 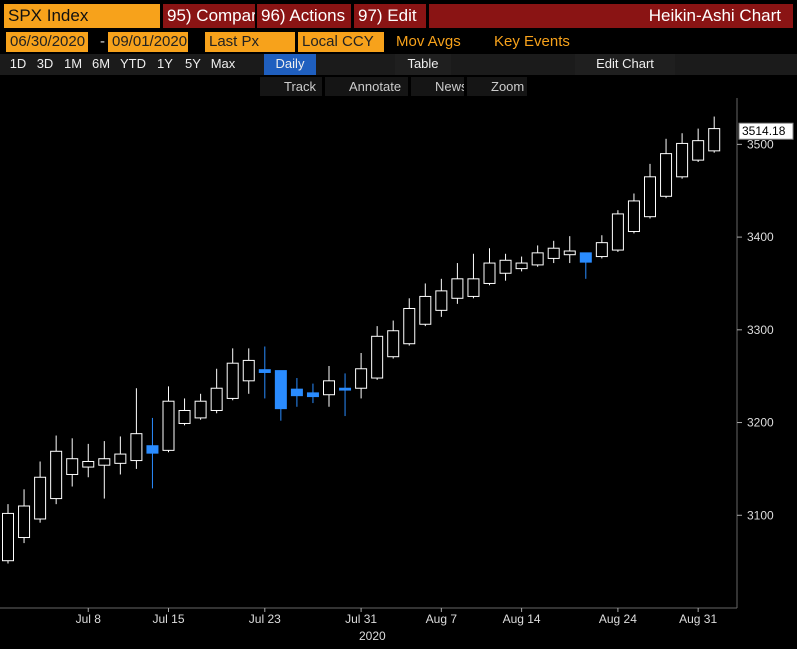 What do you see at coordinates (265, 619) in the screenshot?
I see `x-tick-label: Jul 23` at bounding box center [265, 619].